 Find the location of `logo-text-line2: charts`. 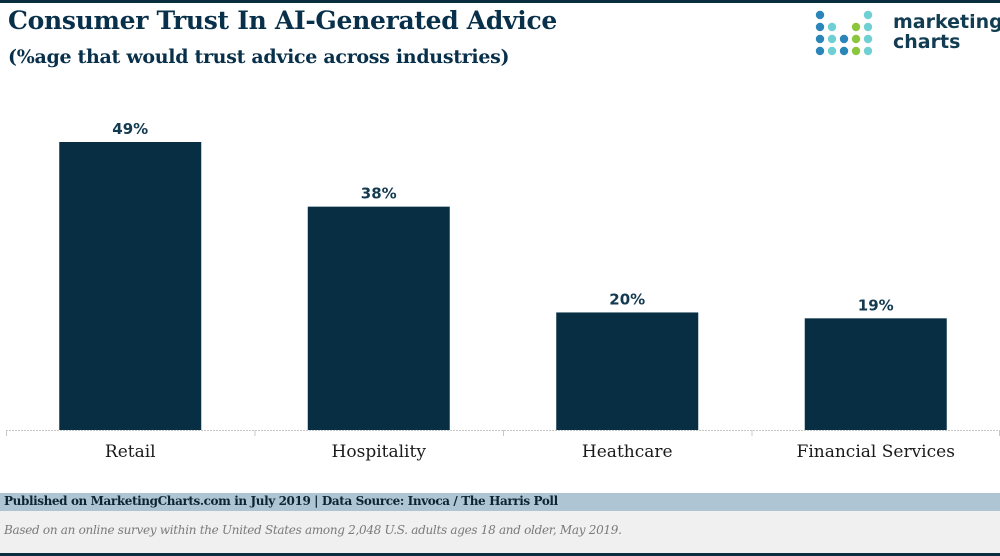

logo-text-line2: charts is located at coordinates (927, 42).